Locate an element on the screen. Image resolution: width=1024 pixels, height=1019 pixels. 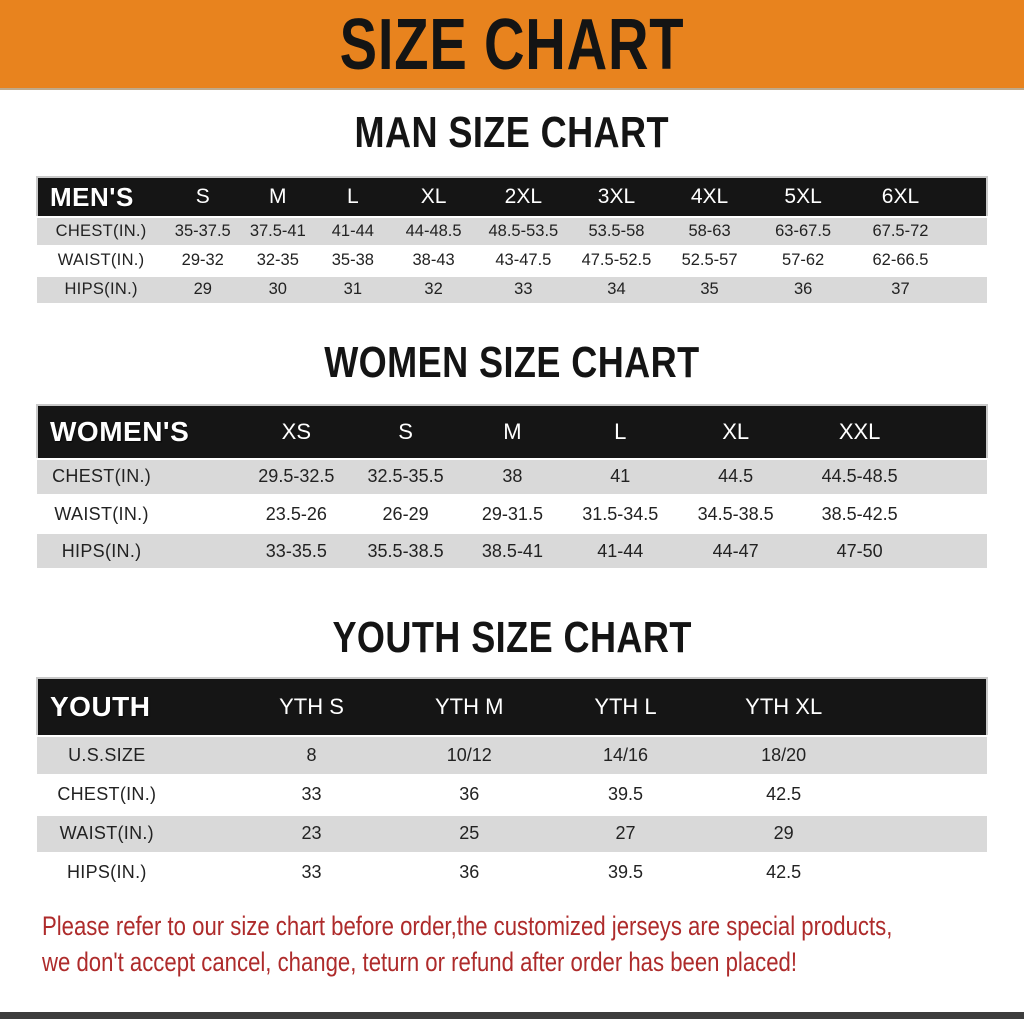
women-size-column-header: XL is located at coordinates (735, 431).